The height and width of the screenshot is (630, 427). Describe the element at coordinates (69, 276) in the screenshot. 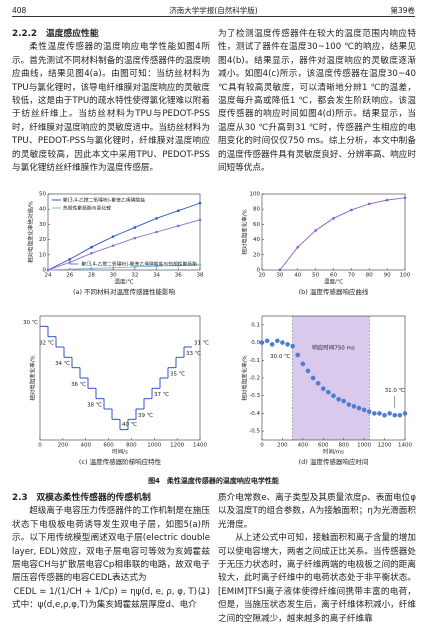

I see `x-tick-label: 26` at that location.